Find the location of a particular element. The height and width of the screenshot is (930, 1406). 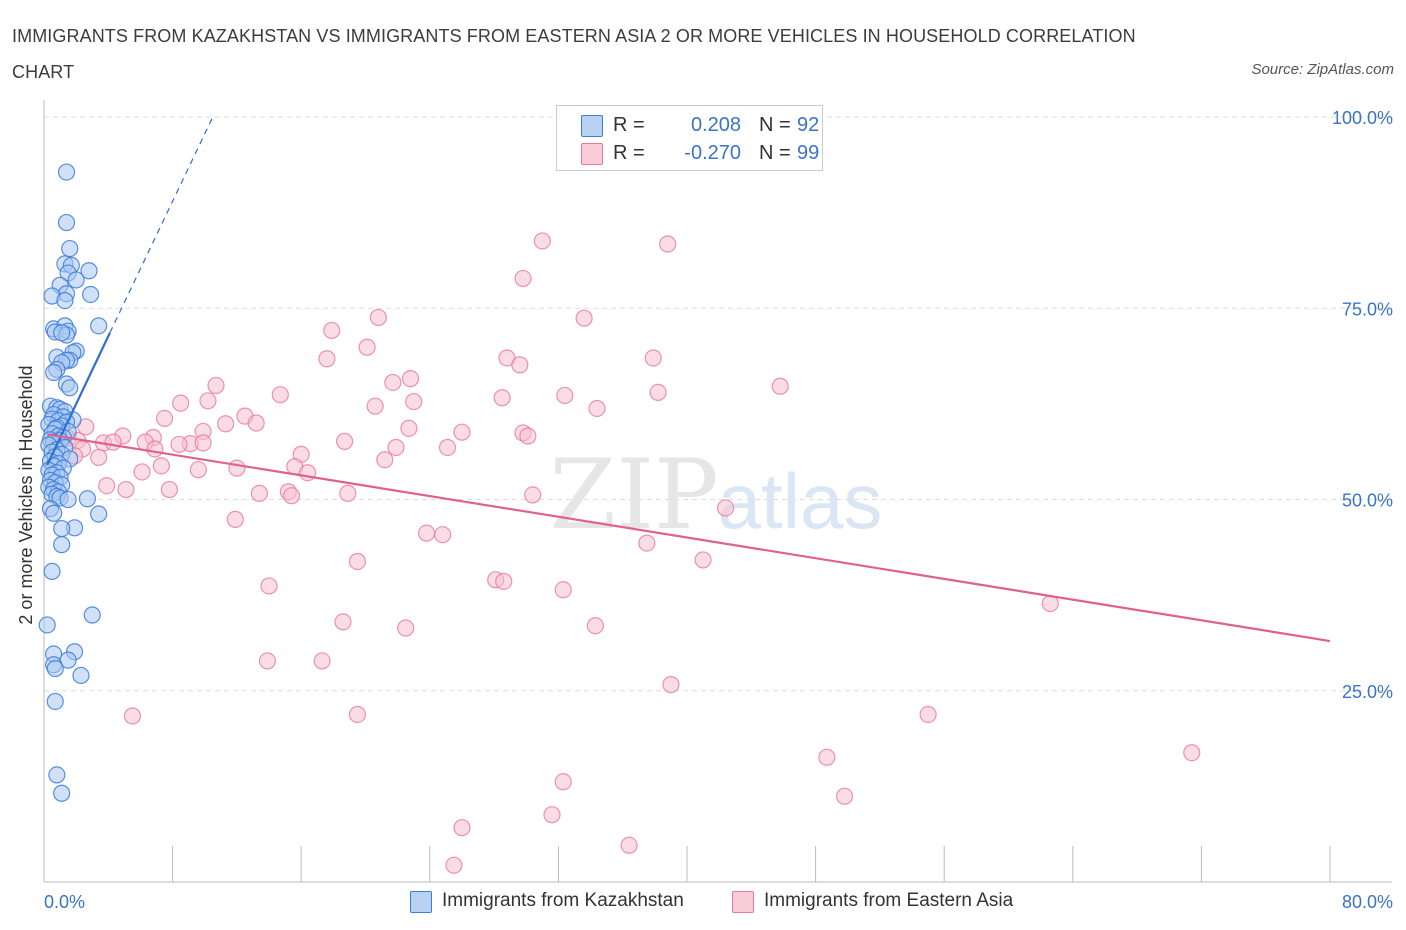

legend-label-kazakhstan: Immigrants from Kazakhstan is located at coordinates (563, 900).